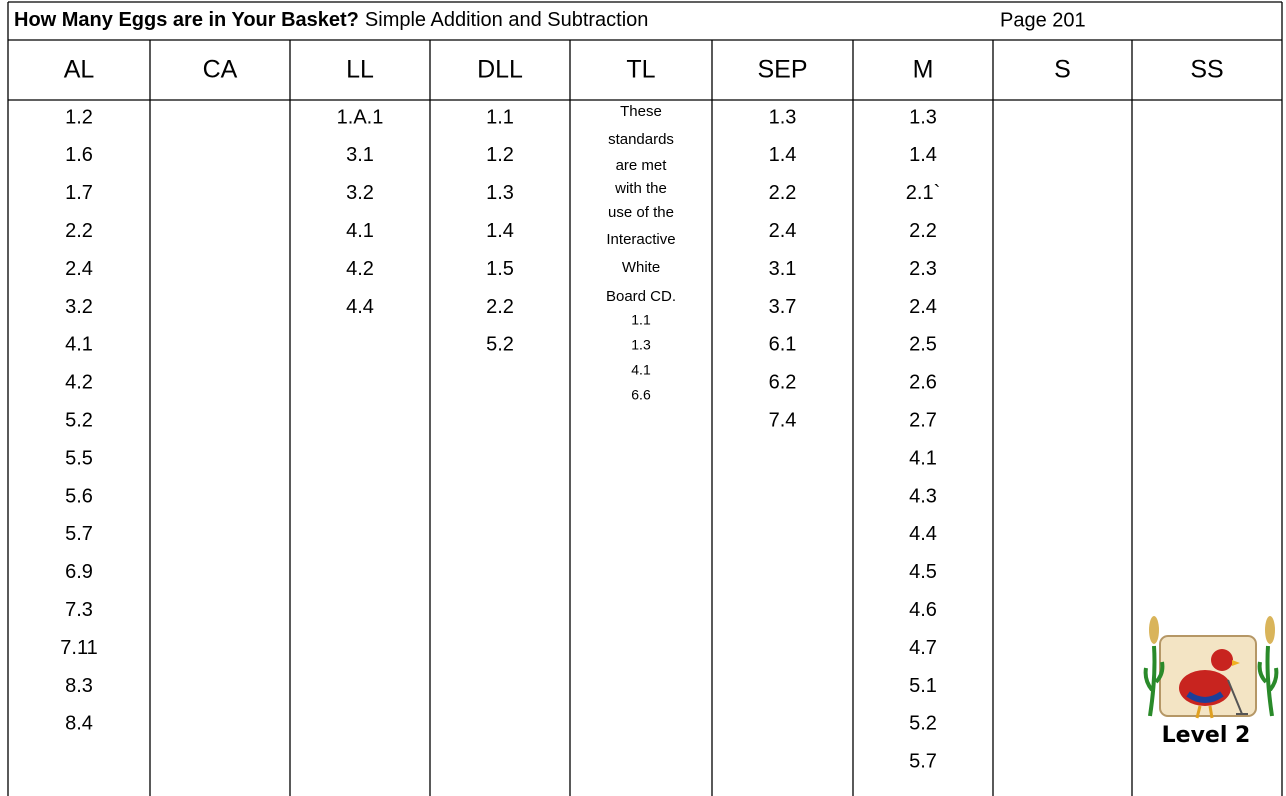 Image resolution: width=1286 pixels, height=796 pixels. Describe the element at coordinates (79, 155) in the screenshot. I see `standard-code: 1.6` at that location.